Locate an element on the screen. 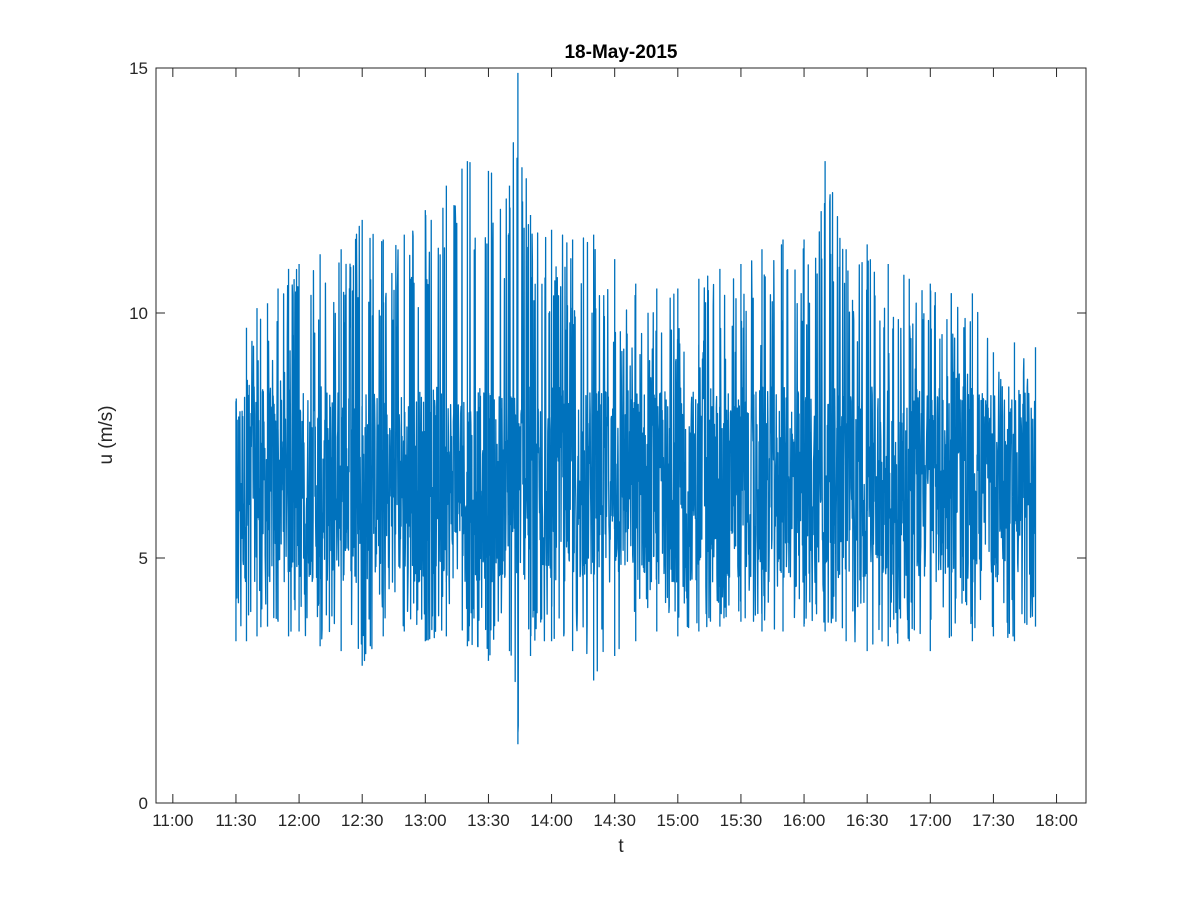  x-tick-label: 13:00 is located at coordinates (425, 820).